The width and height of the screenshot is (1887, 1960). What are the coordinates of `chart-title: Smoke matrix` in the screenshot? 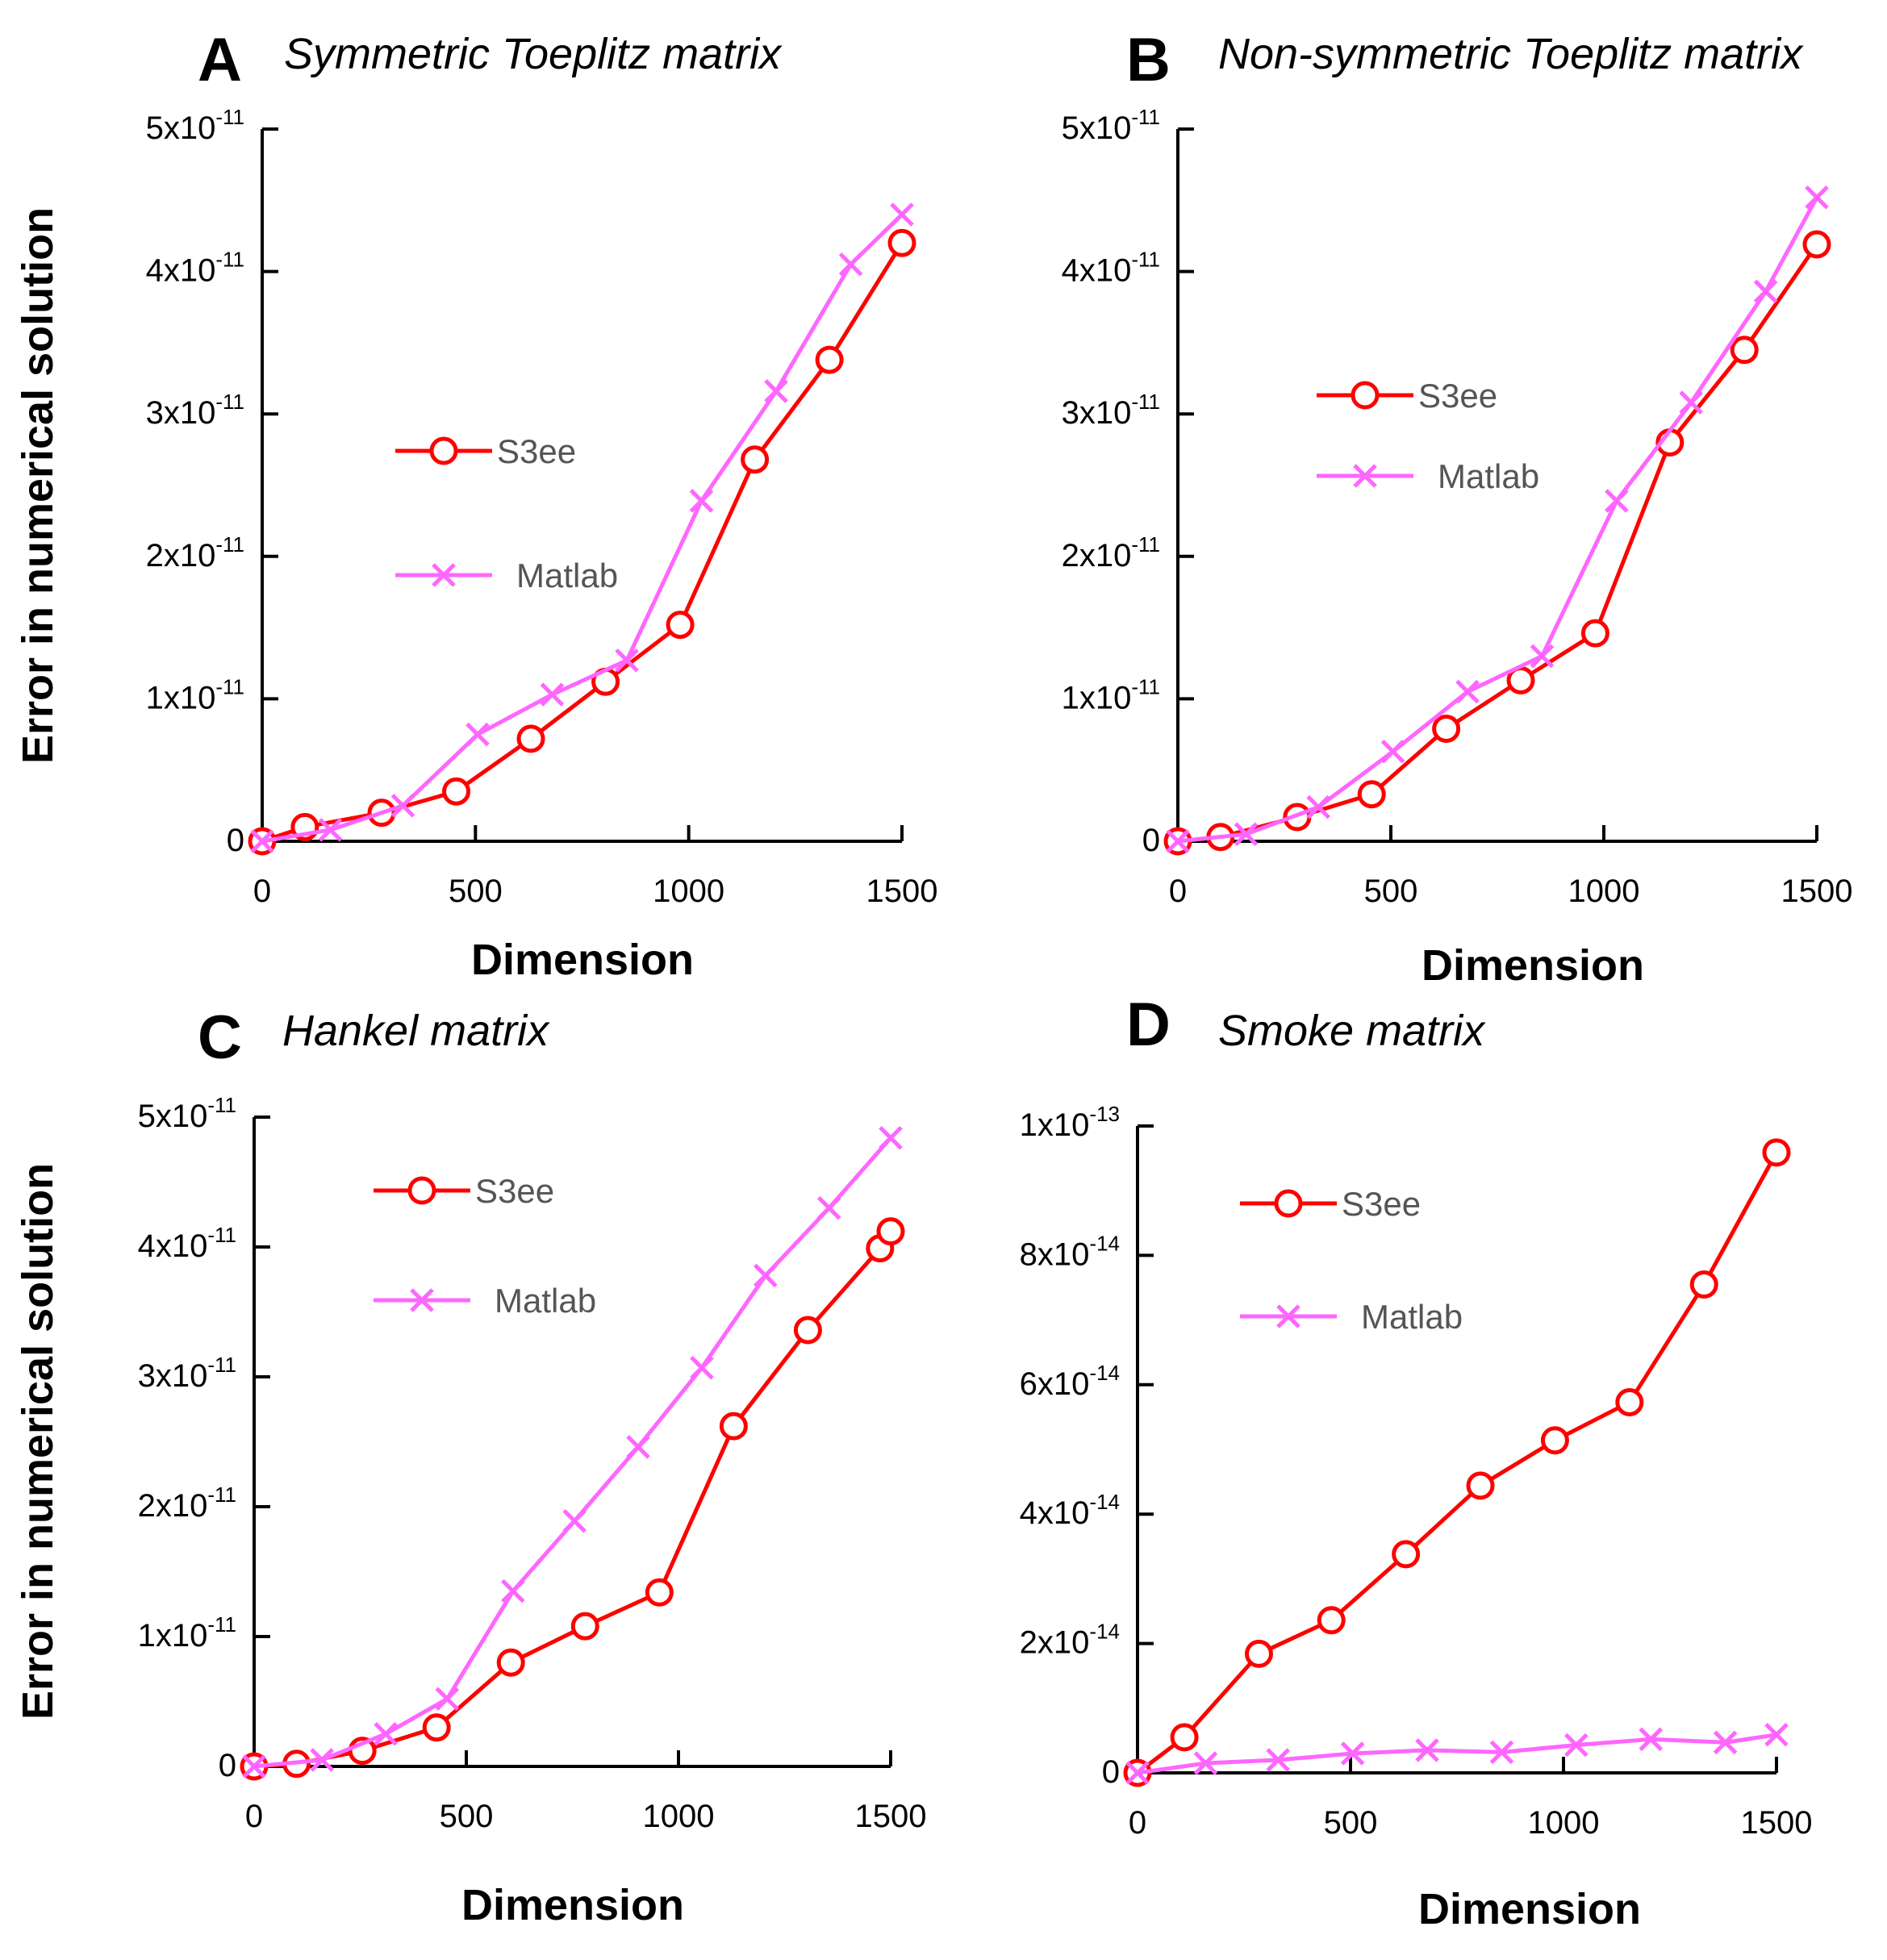 It's located at (1352, 1031).